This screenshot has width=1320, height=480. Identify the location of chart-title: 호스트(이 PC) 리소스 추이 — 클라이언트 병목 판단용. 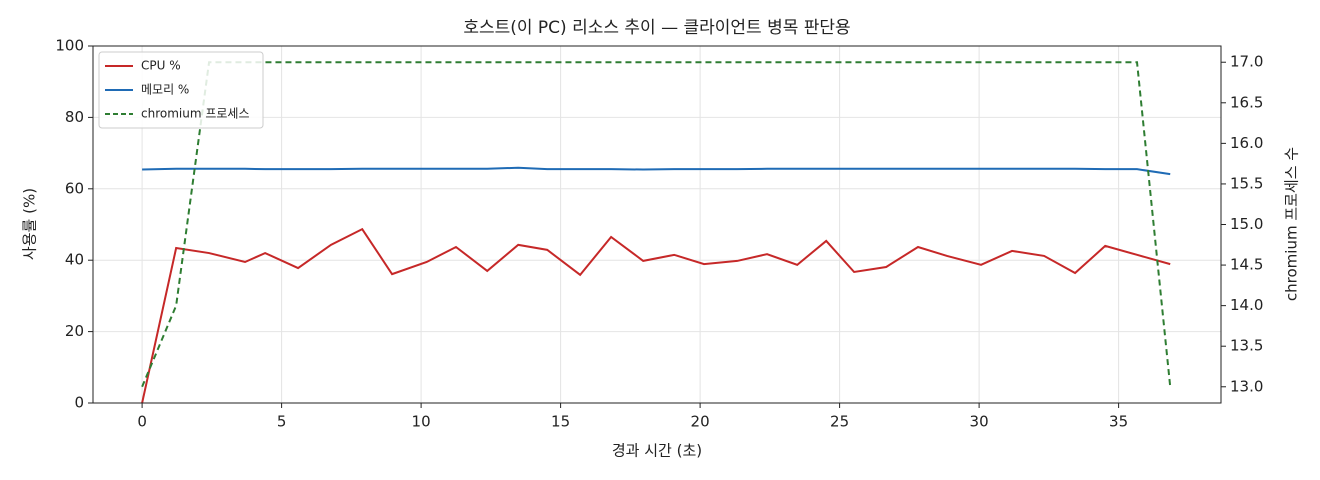
(656, 28).